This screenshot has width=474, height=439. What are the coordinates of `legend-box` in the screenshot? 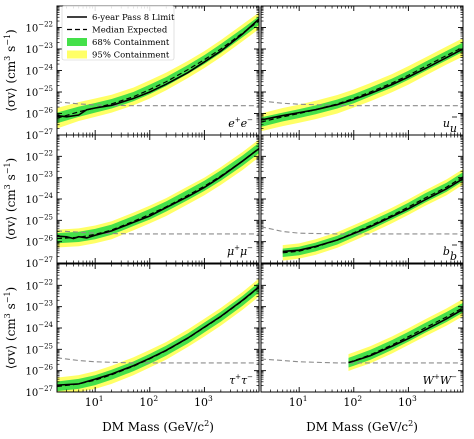 It's located at (118, 33).